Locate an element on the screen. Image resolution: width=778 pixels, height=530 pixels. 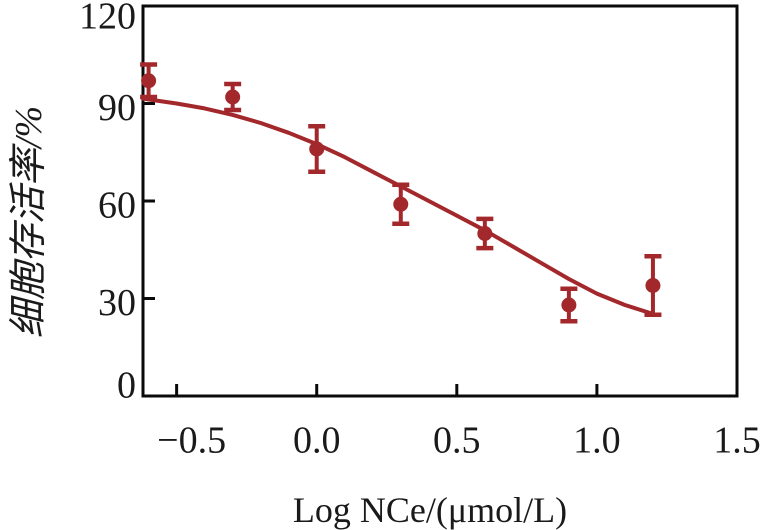
y-tick-label: 30 is located at coordinates (117, 303).